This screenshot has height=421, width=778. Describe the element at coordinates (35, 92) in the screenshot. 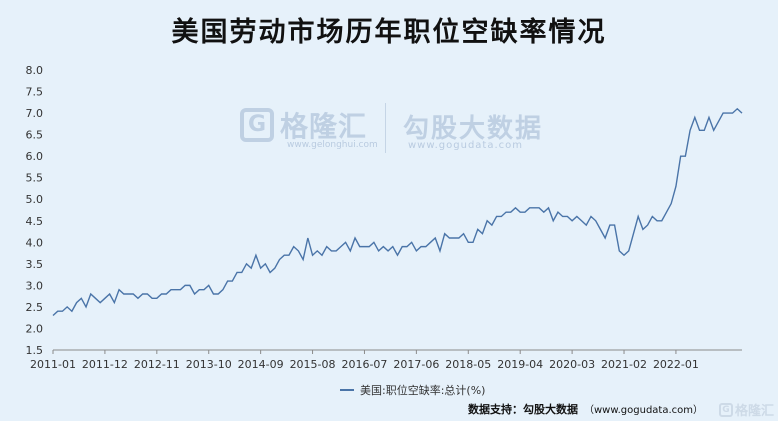

I see `y-tick-label: 7.5` at that location.